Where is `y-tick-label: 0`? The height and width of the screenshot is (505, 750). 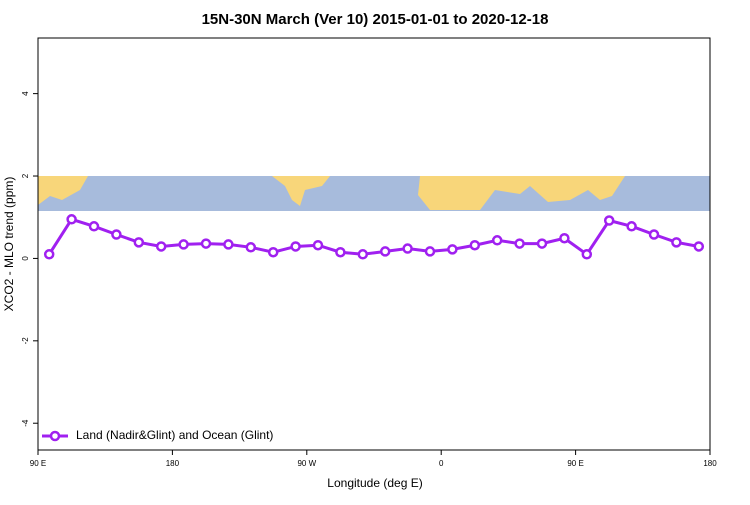
y-tick-label: 0 is located at coordinates (25, 258).